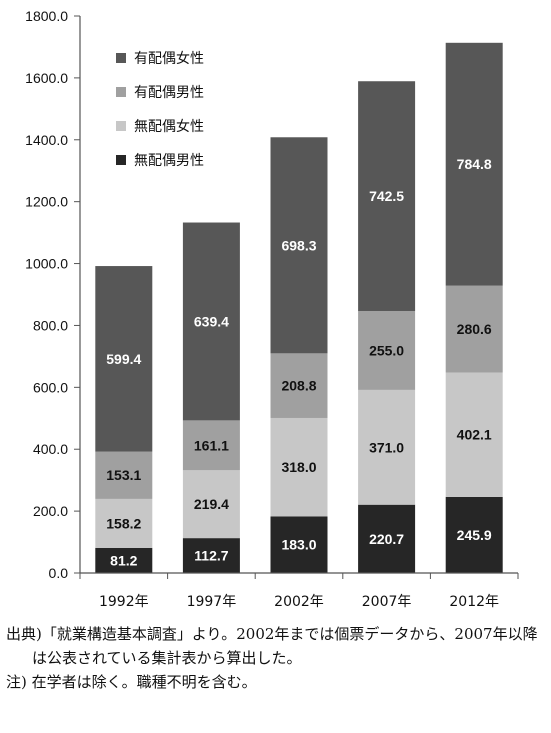  I want to click on x-axis-labels: 1992年 1997年 2002年 2007年 2012年, so click(299, 602).